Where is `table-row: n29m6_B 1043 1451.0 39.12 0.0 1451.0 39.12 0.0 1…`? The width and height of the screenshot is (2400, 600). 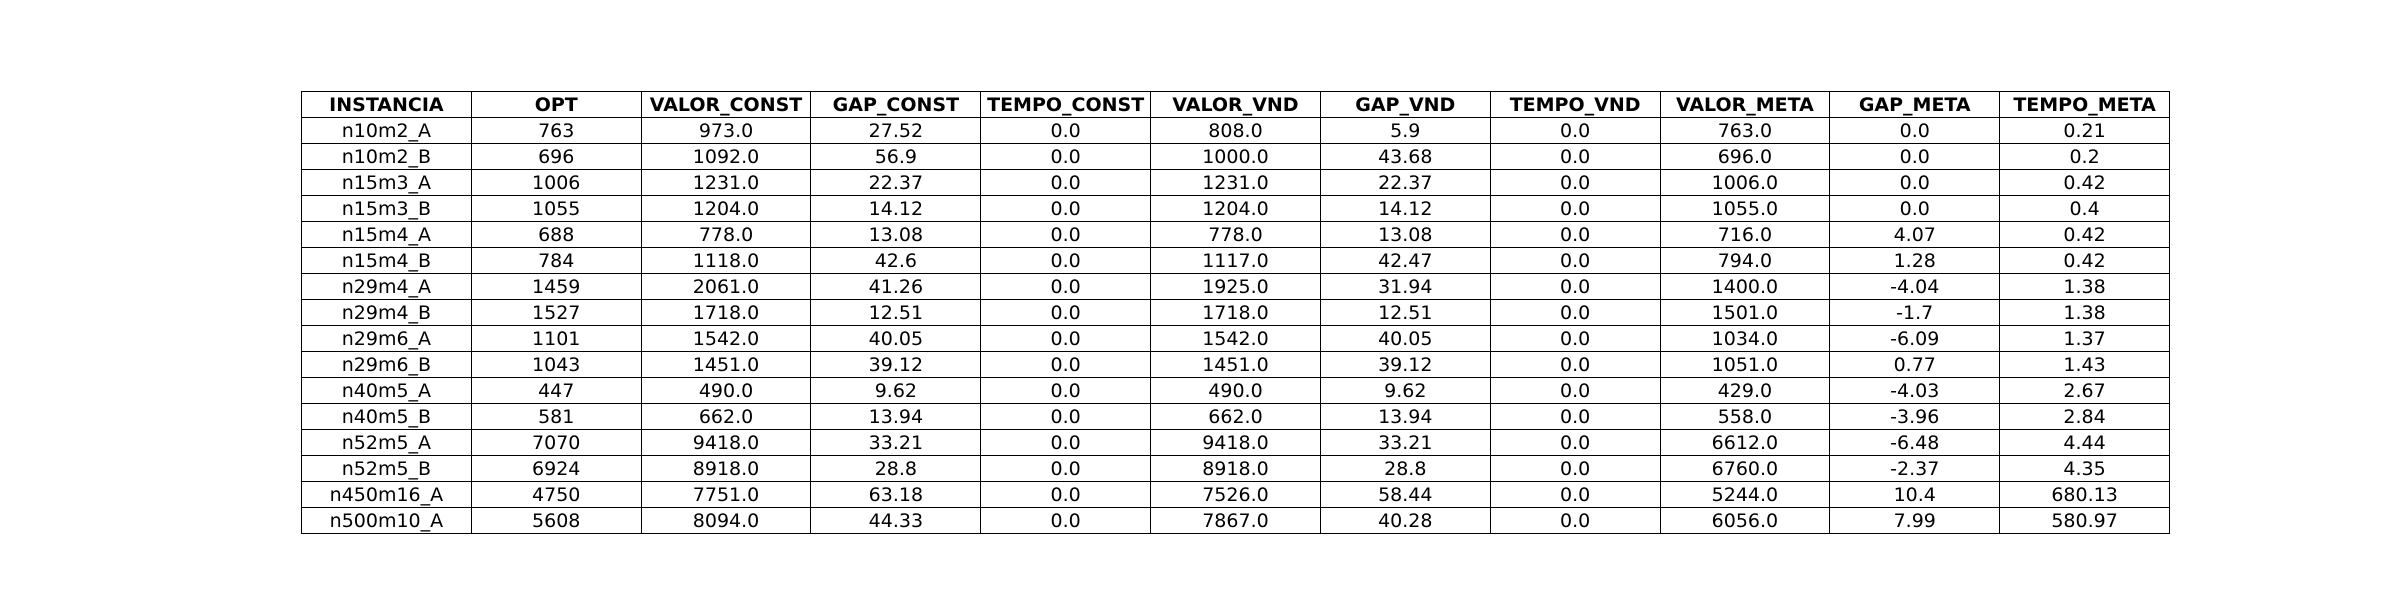
table-row: n29m6_B 1043 1451.0 39.12 0.0 1451.0 39.12 0.0 1… is located at coordinates (1235, 364).